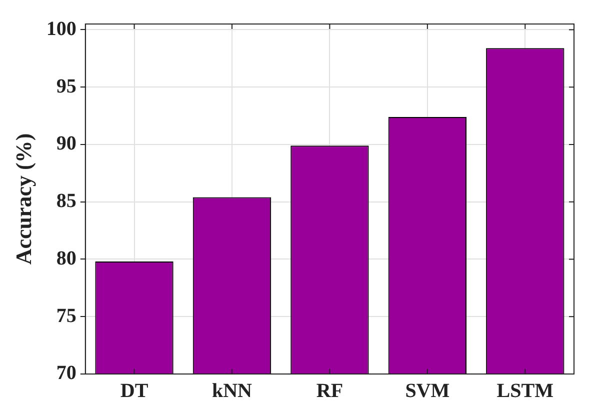 This screenshot has width=590, height=418. I want to click on y-tick-label: 80, so click(66, 258).